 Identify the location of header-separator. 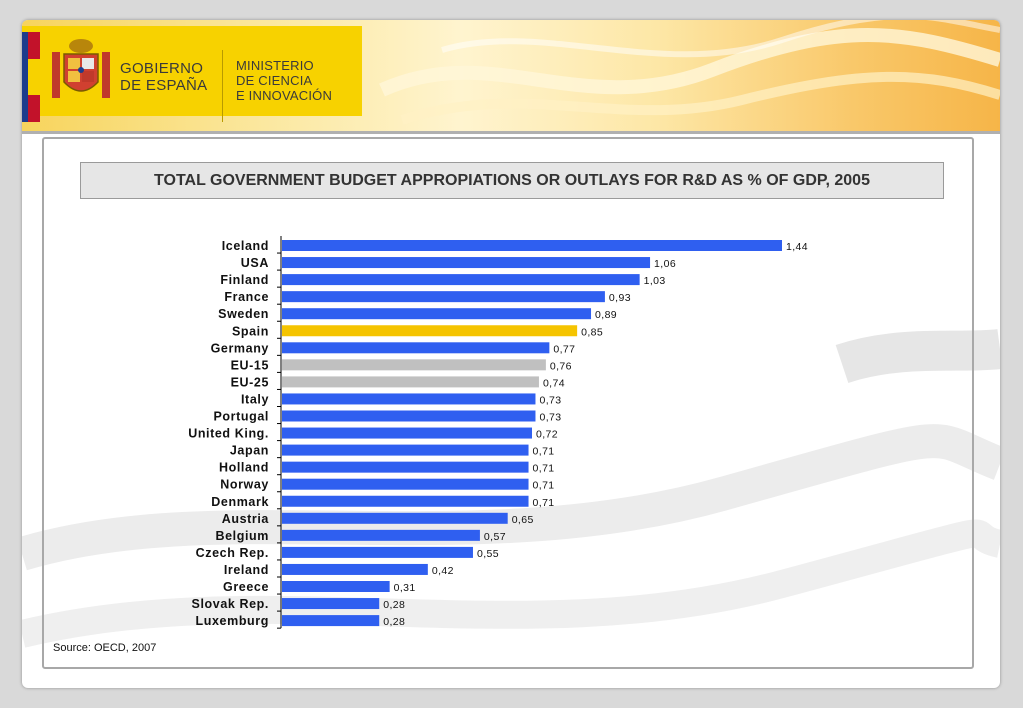
(511, 132).